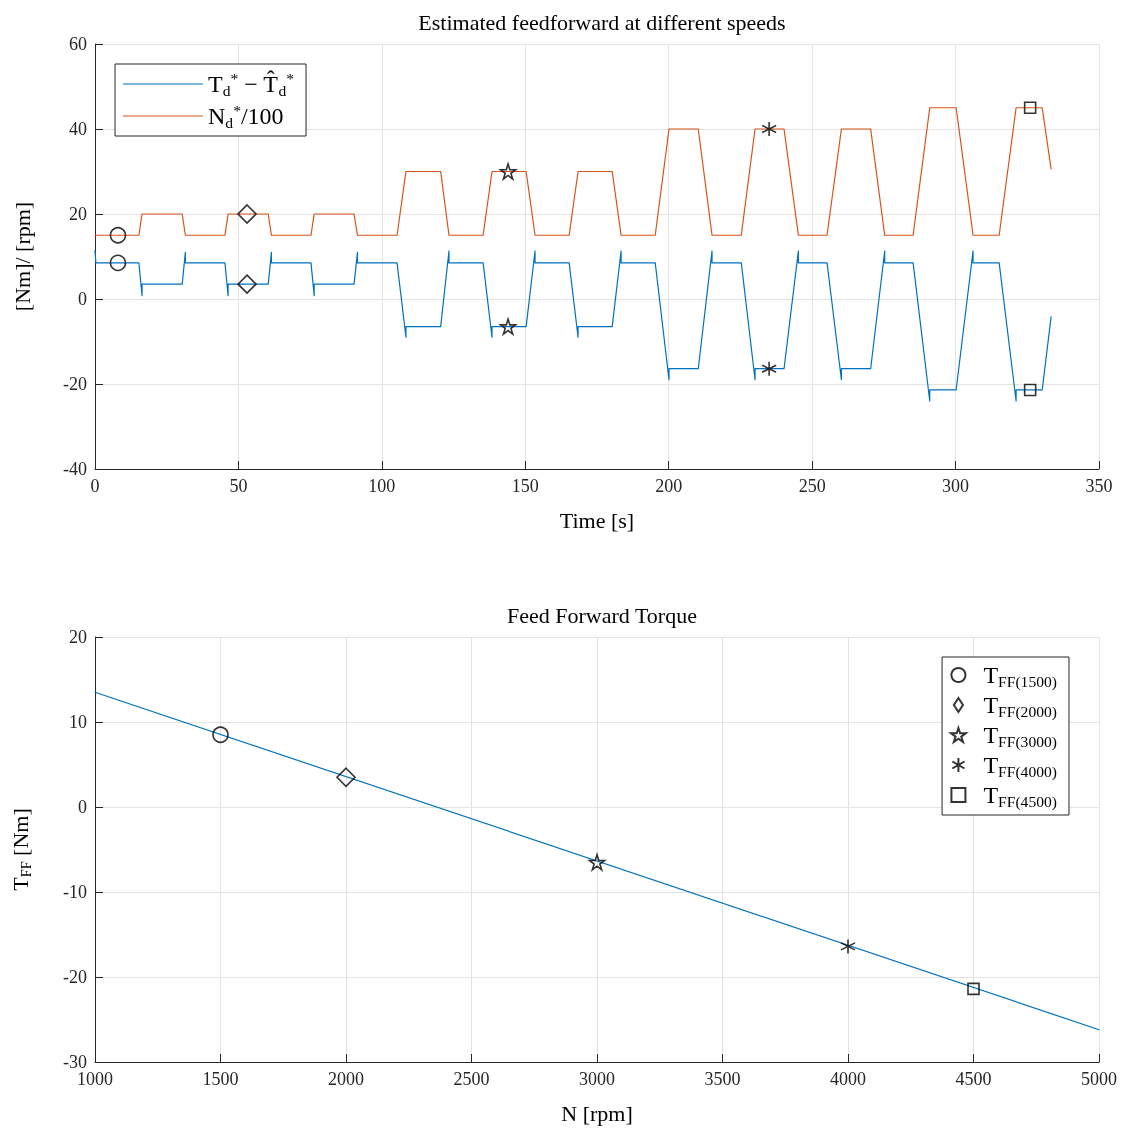  What do you see at coordinates (669, 486) in the screenshot?
I see `x-tick-label: 200` at bounding box center [669, 486].